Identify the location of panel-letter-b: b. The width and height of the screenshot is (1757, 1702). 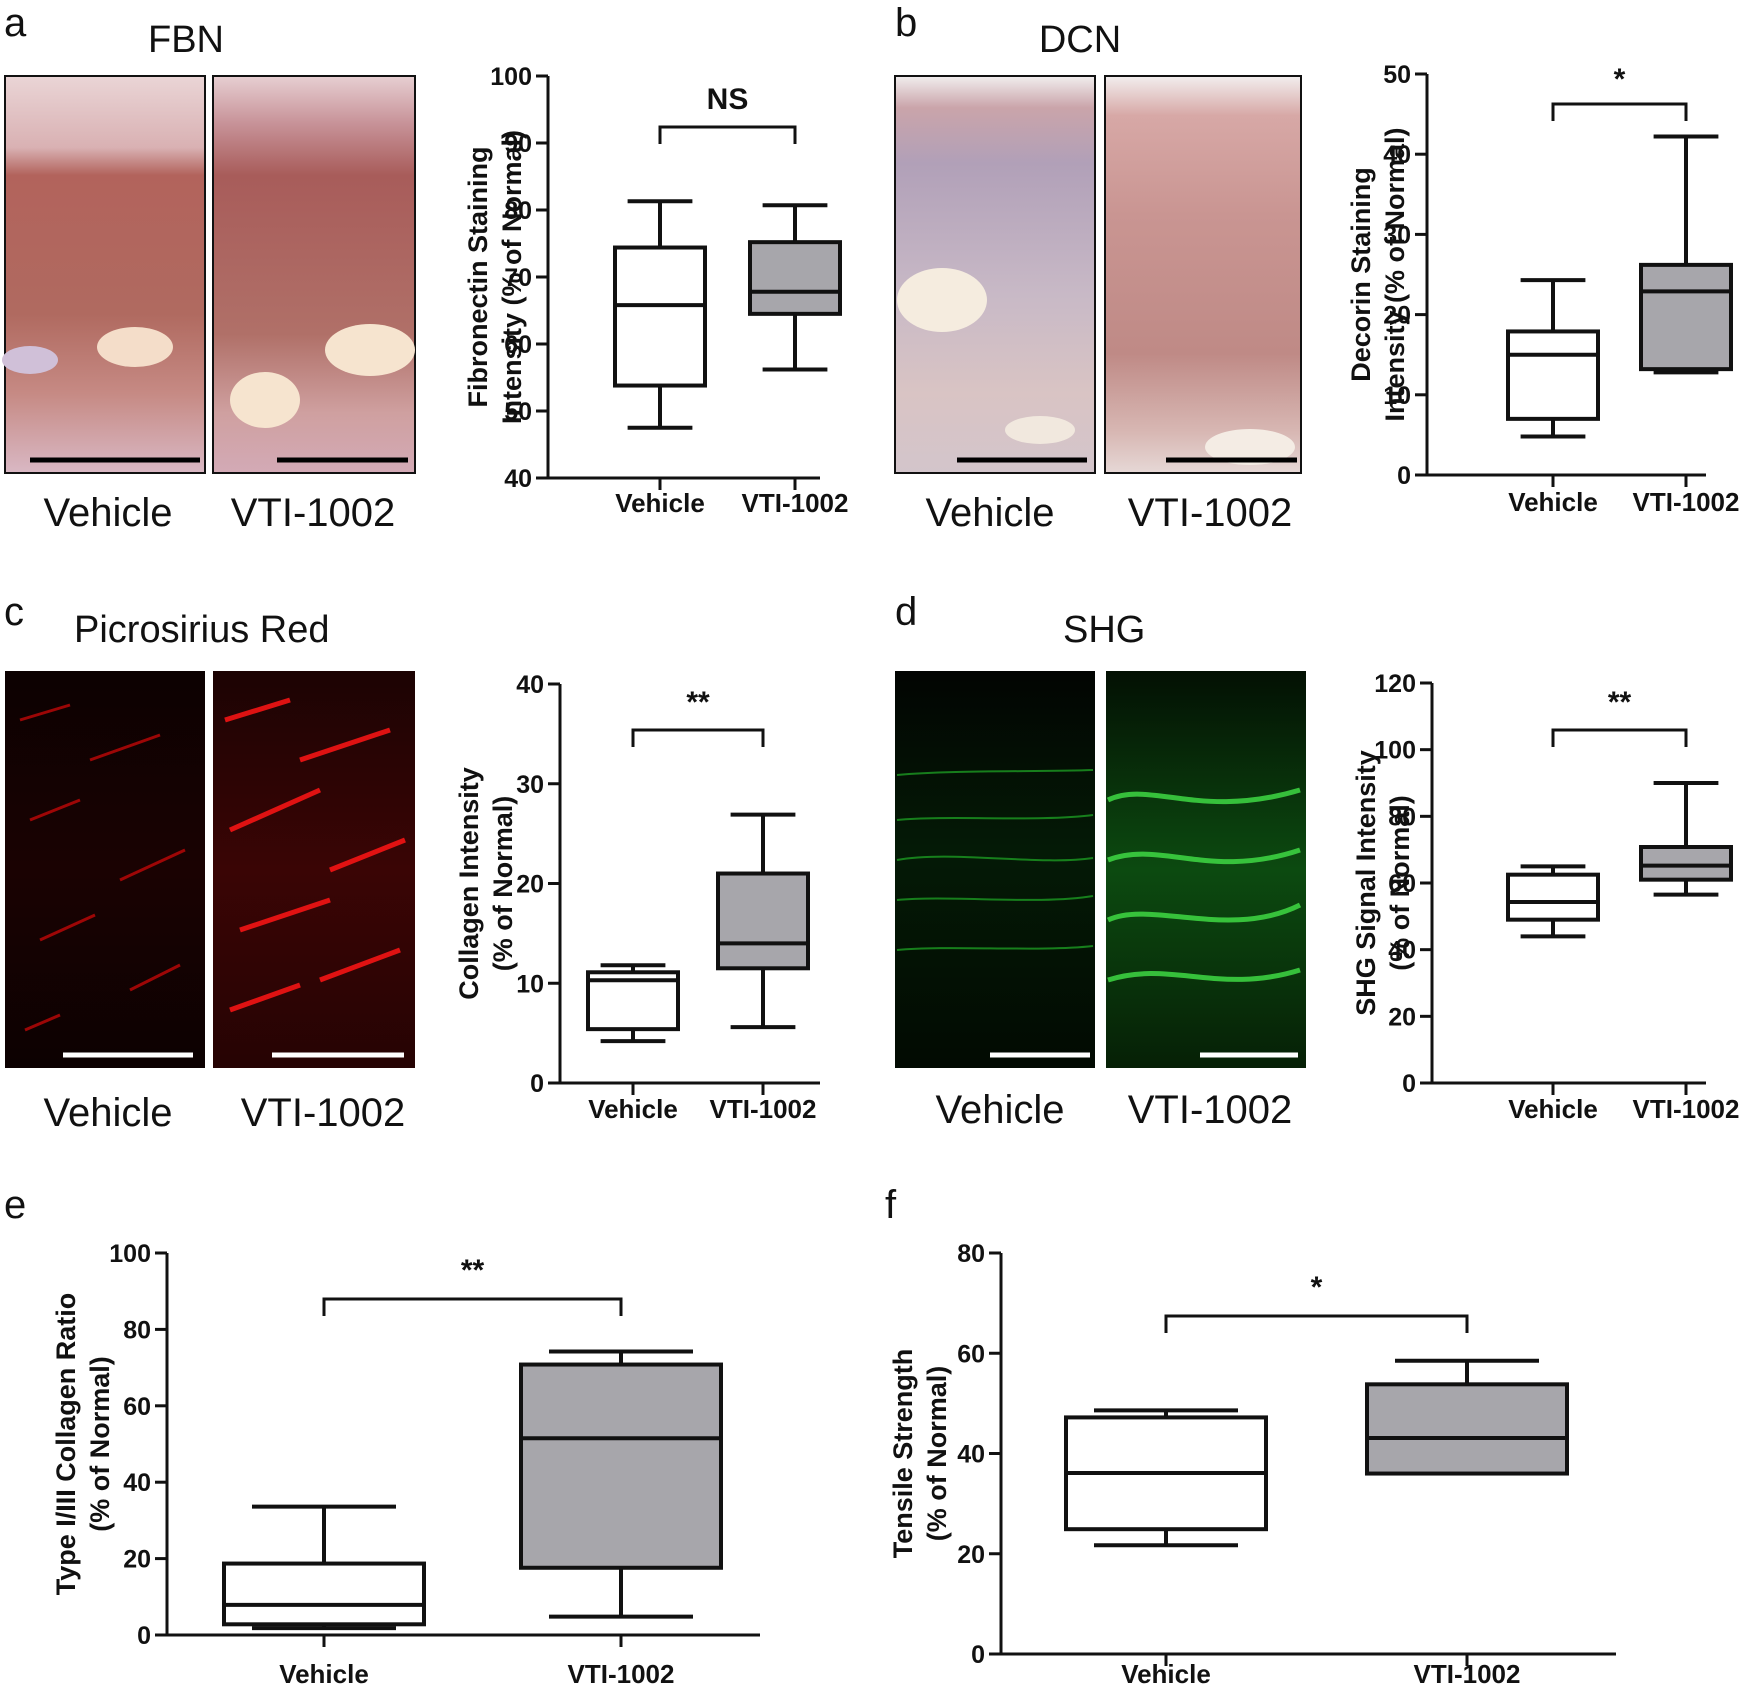
(906, 23).